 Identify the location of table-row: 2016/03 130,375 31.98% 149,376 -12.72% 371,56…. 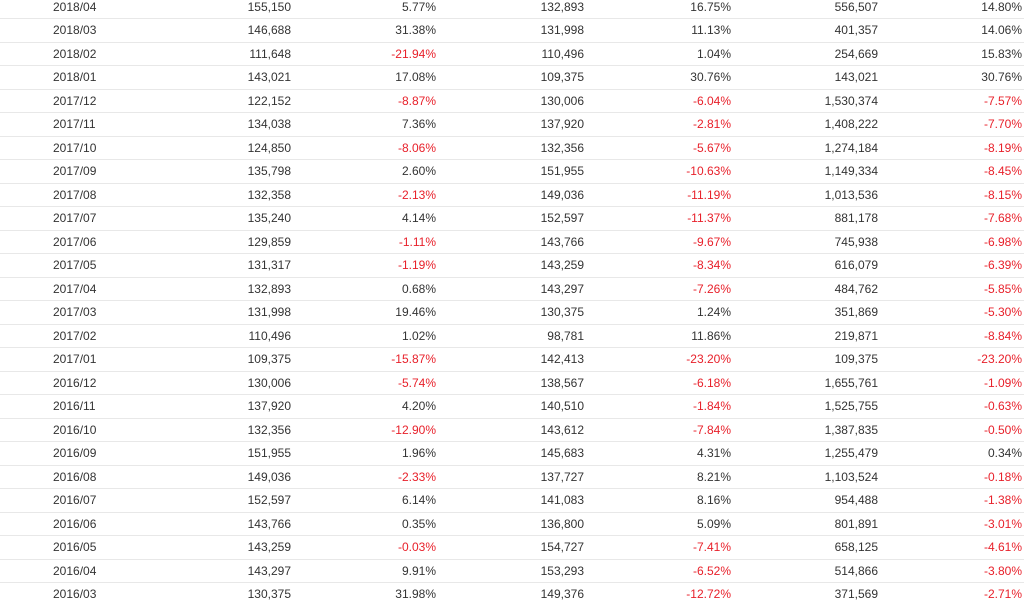
(512, 594).